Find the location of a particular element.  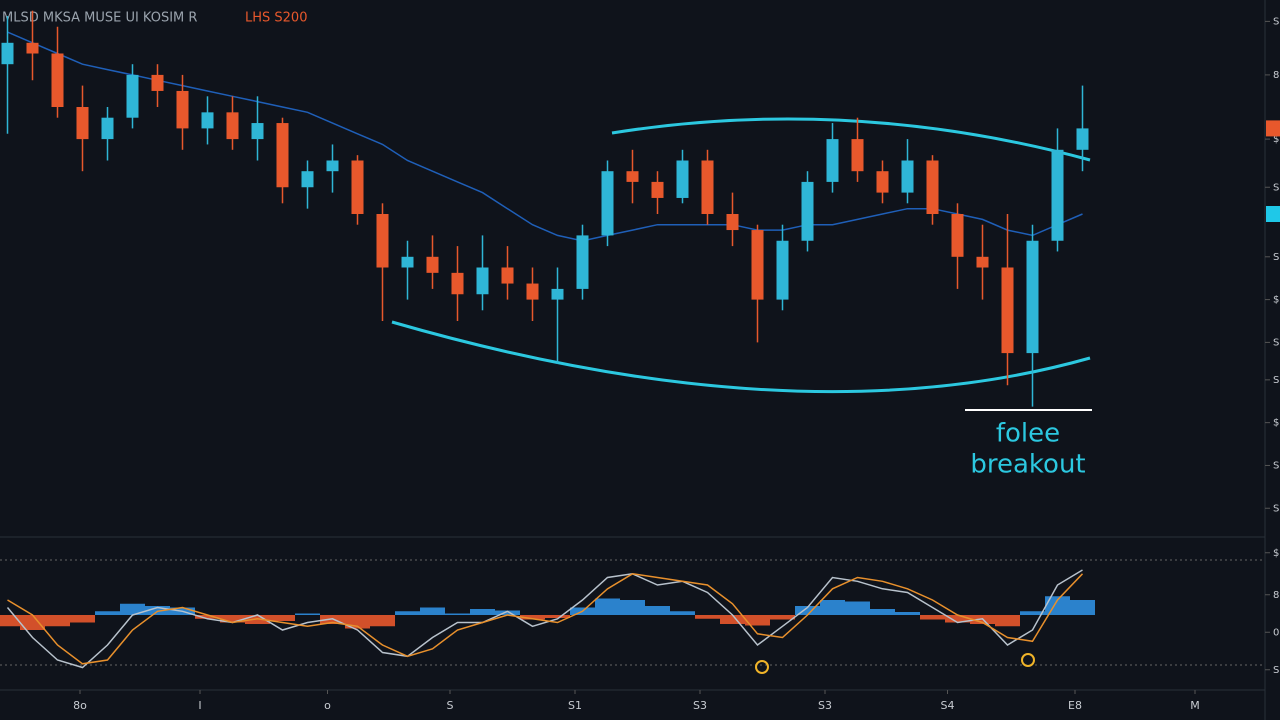

macd-line is located at coordinates (544, 619).